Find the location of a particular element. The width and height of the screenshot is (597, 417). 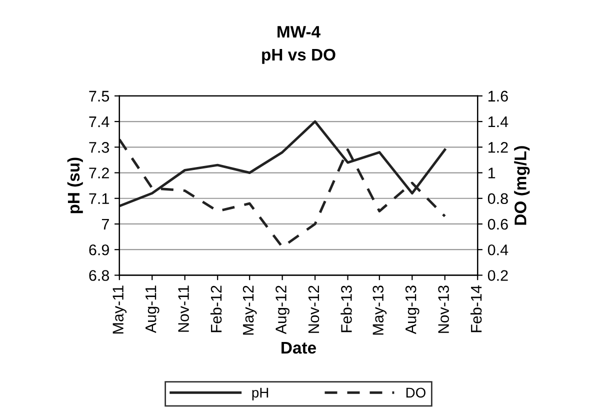

x-tick-label: Aug-12 is located at coordinates (283, 310).